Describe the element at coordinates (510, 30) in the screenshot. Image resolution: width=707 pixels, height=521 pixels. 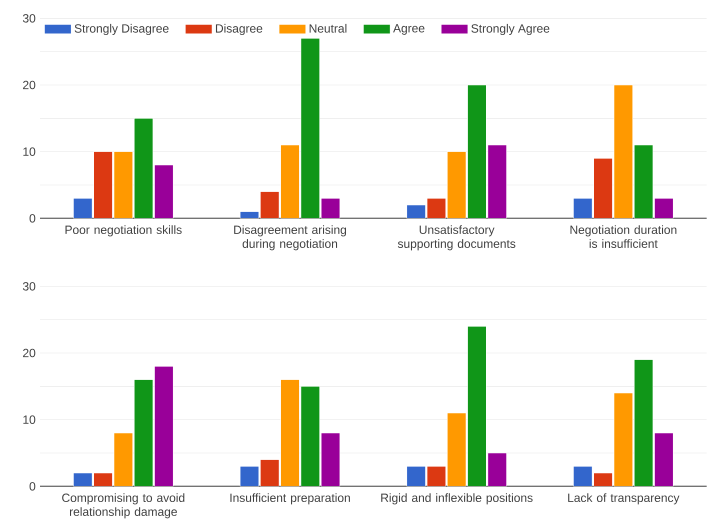
I see `legend-label: Strongly Agree` at that location.